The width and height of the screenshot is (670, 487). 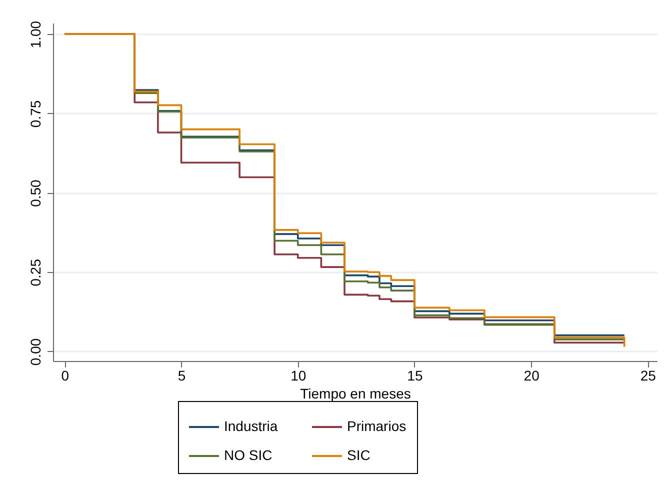 I want to click on legend-label: SIC, so click(x=358, y=455).